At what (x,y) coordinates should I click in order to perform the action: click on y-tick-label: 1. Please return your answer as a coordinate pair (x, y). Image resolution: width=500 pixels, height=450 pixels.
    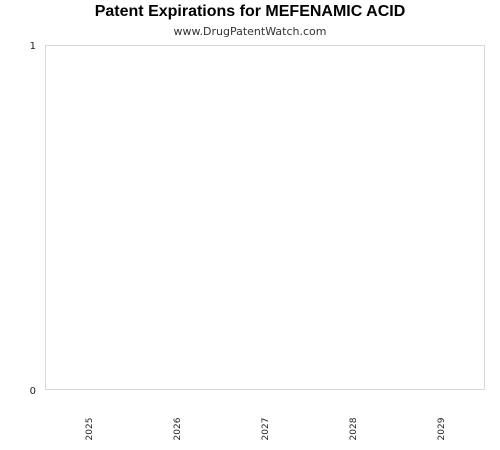
    Looking at the image, I should click on (33, 46).